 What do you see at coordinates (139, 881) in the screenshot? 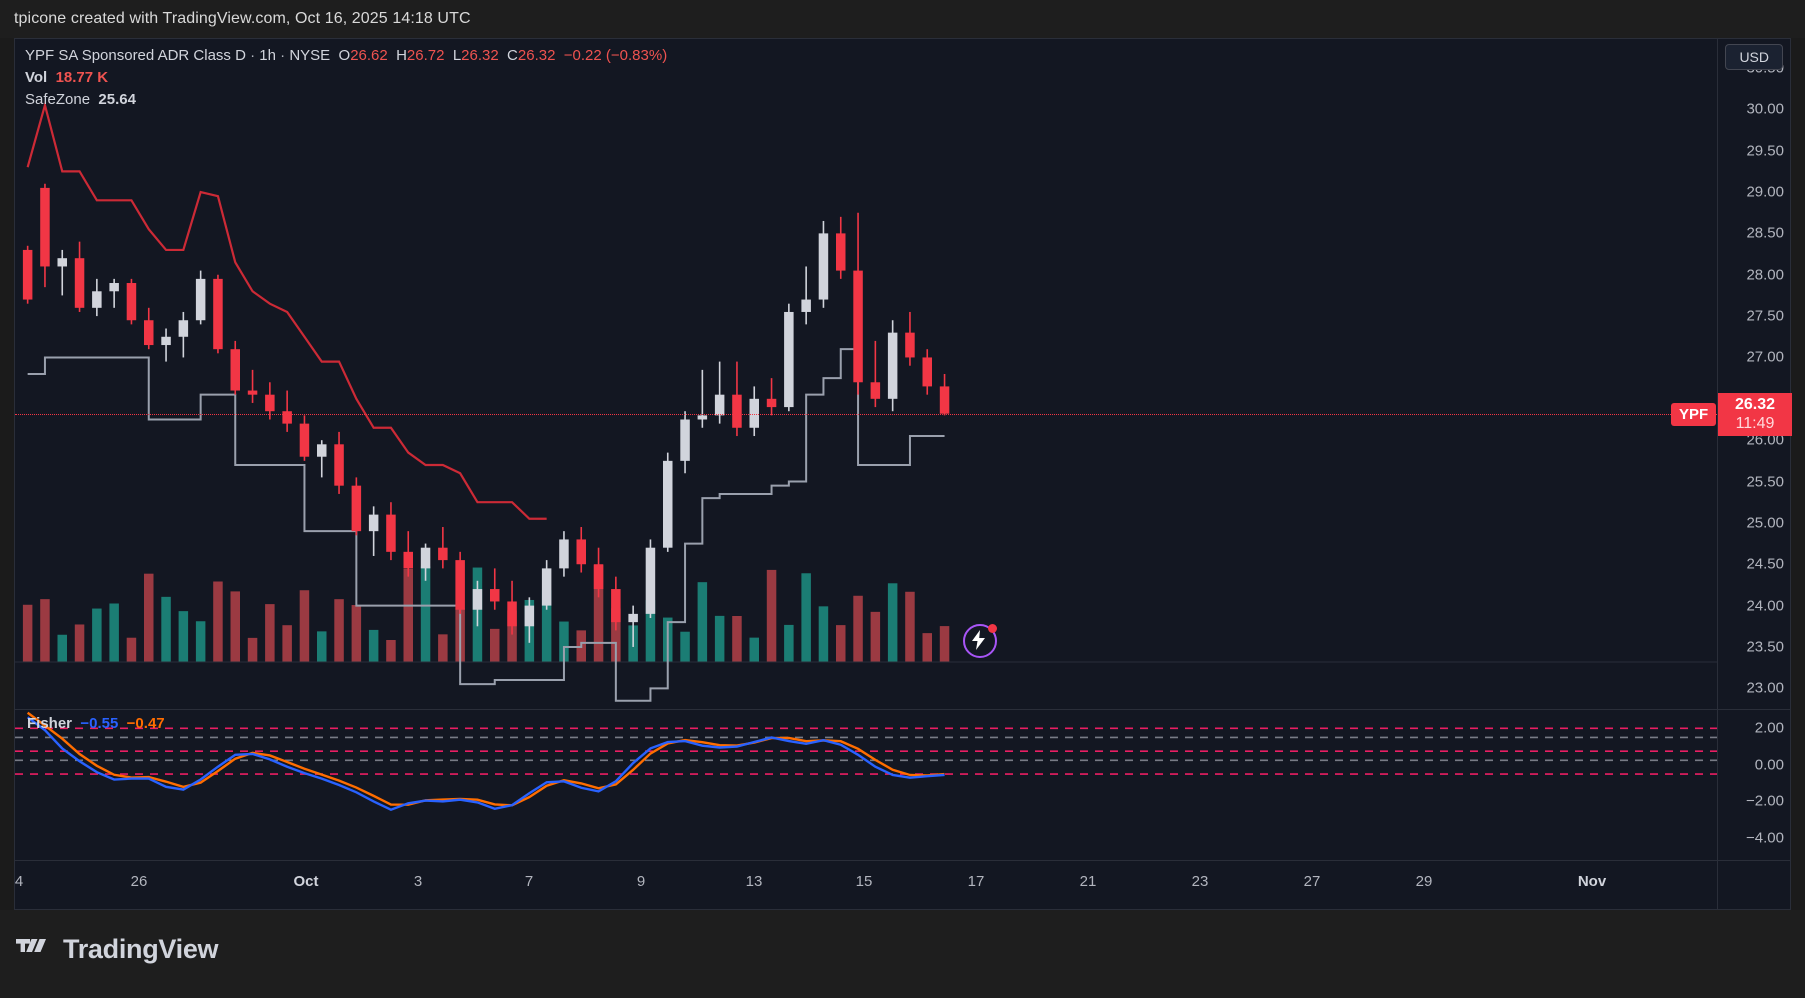
I see `time-tick: 26` at bounding box center [139, 881].